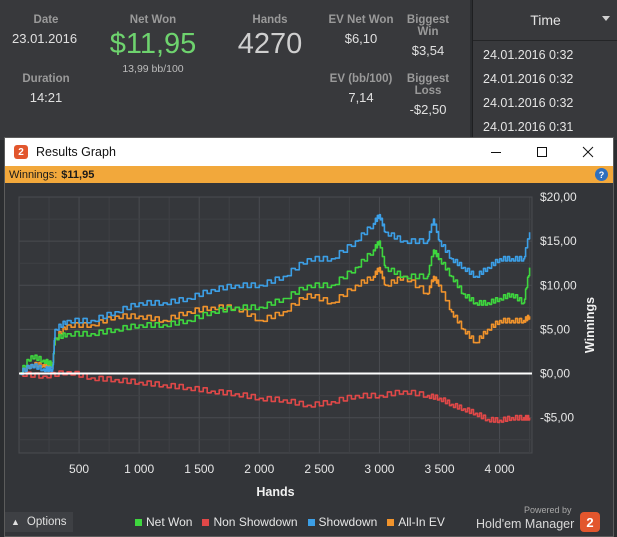 Image resolution: width=617 pixels, height=537 pixels. What do you see at coordinates (46, 20) in the screenshot?
I see `date-label: Date` at bounding box center [46, 20].